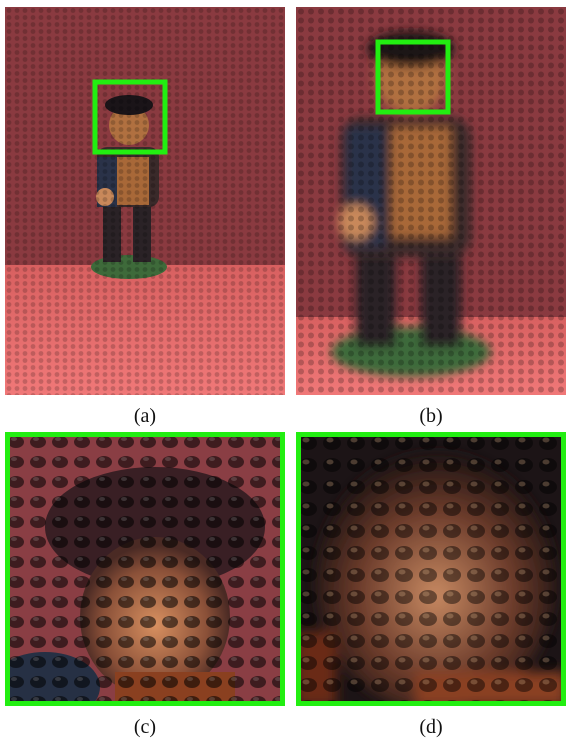 The height and width of the screenshot is (742, 566). Describe the element at coordinates (431, 416) in the screenshot. I see `caption-b: (b)` at that location.